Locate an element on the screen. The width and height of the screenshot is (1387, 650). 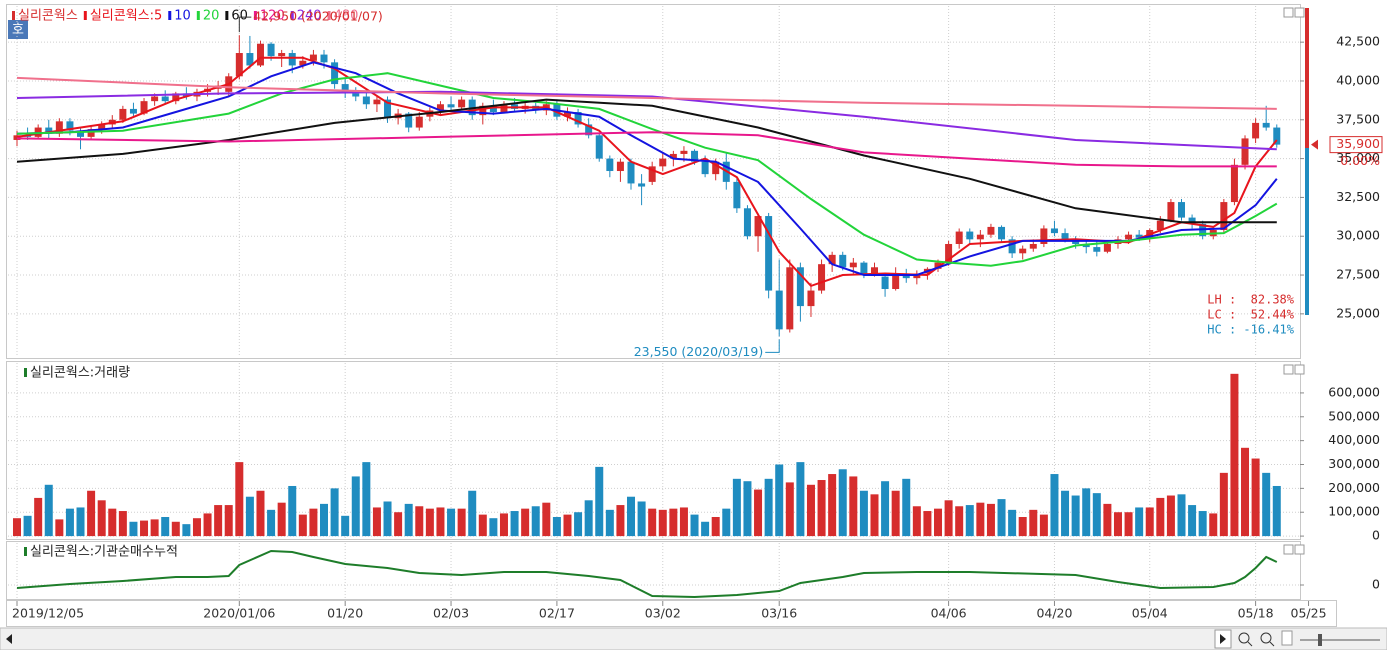
panel-buttons is located at coordinates (1294, 281).